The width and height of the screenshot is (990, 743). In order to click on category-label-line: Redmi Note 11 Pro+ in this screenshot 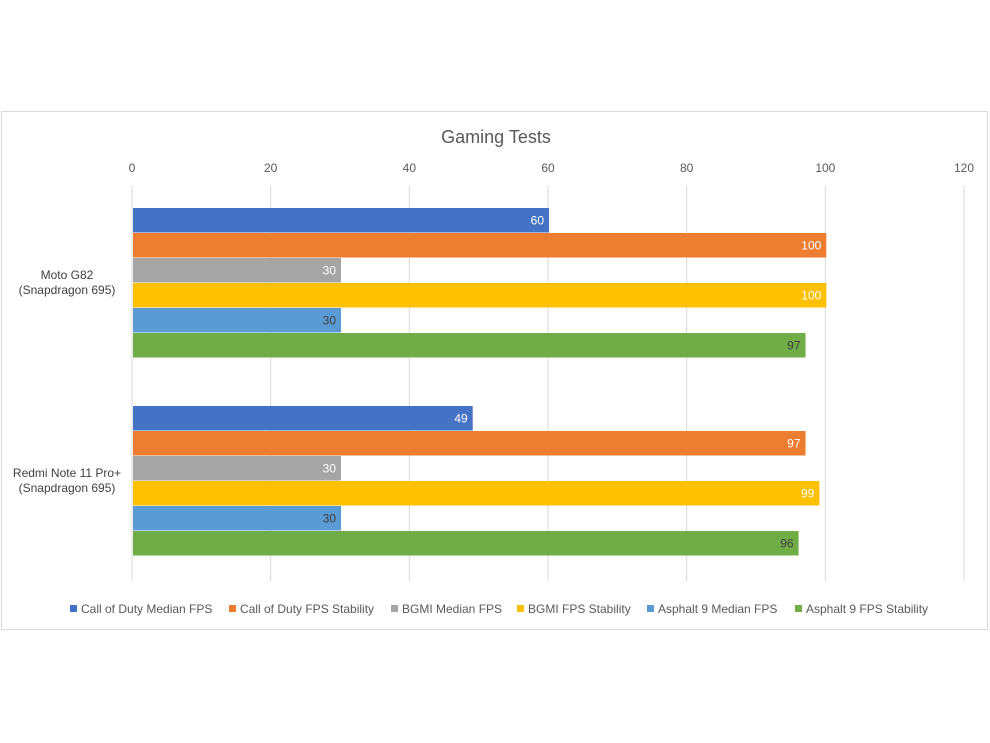, I will do `click(67, 473)`.